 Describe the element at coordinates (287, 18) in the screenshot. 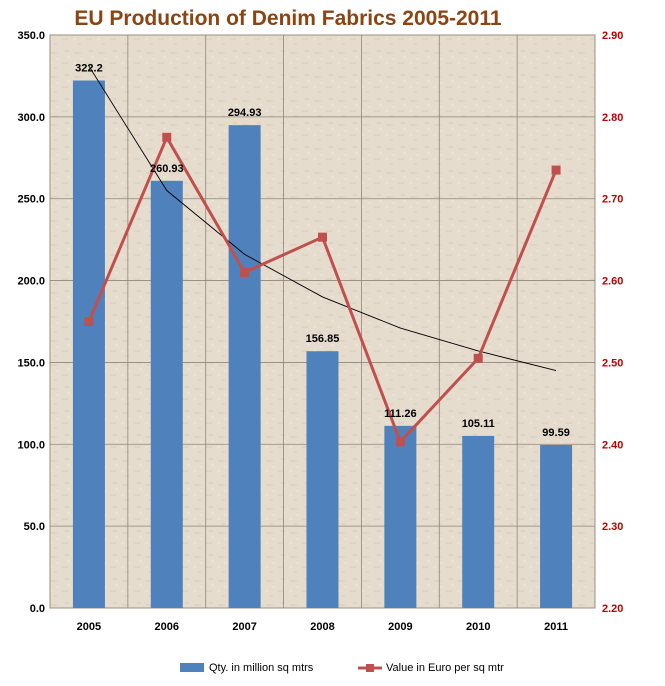

I see `chart-title: EU Production of Denim Fabrics 2005-2011` at that location.